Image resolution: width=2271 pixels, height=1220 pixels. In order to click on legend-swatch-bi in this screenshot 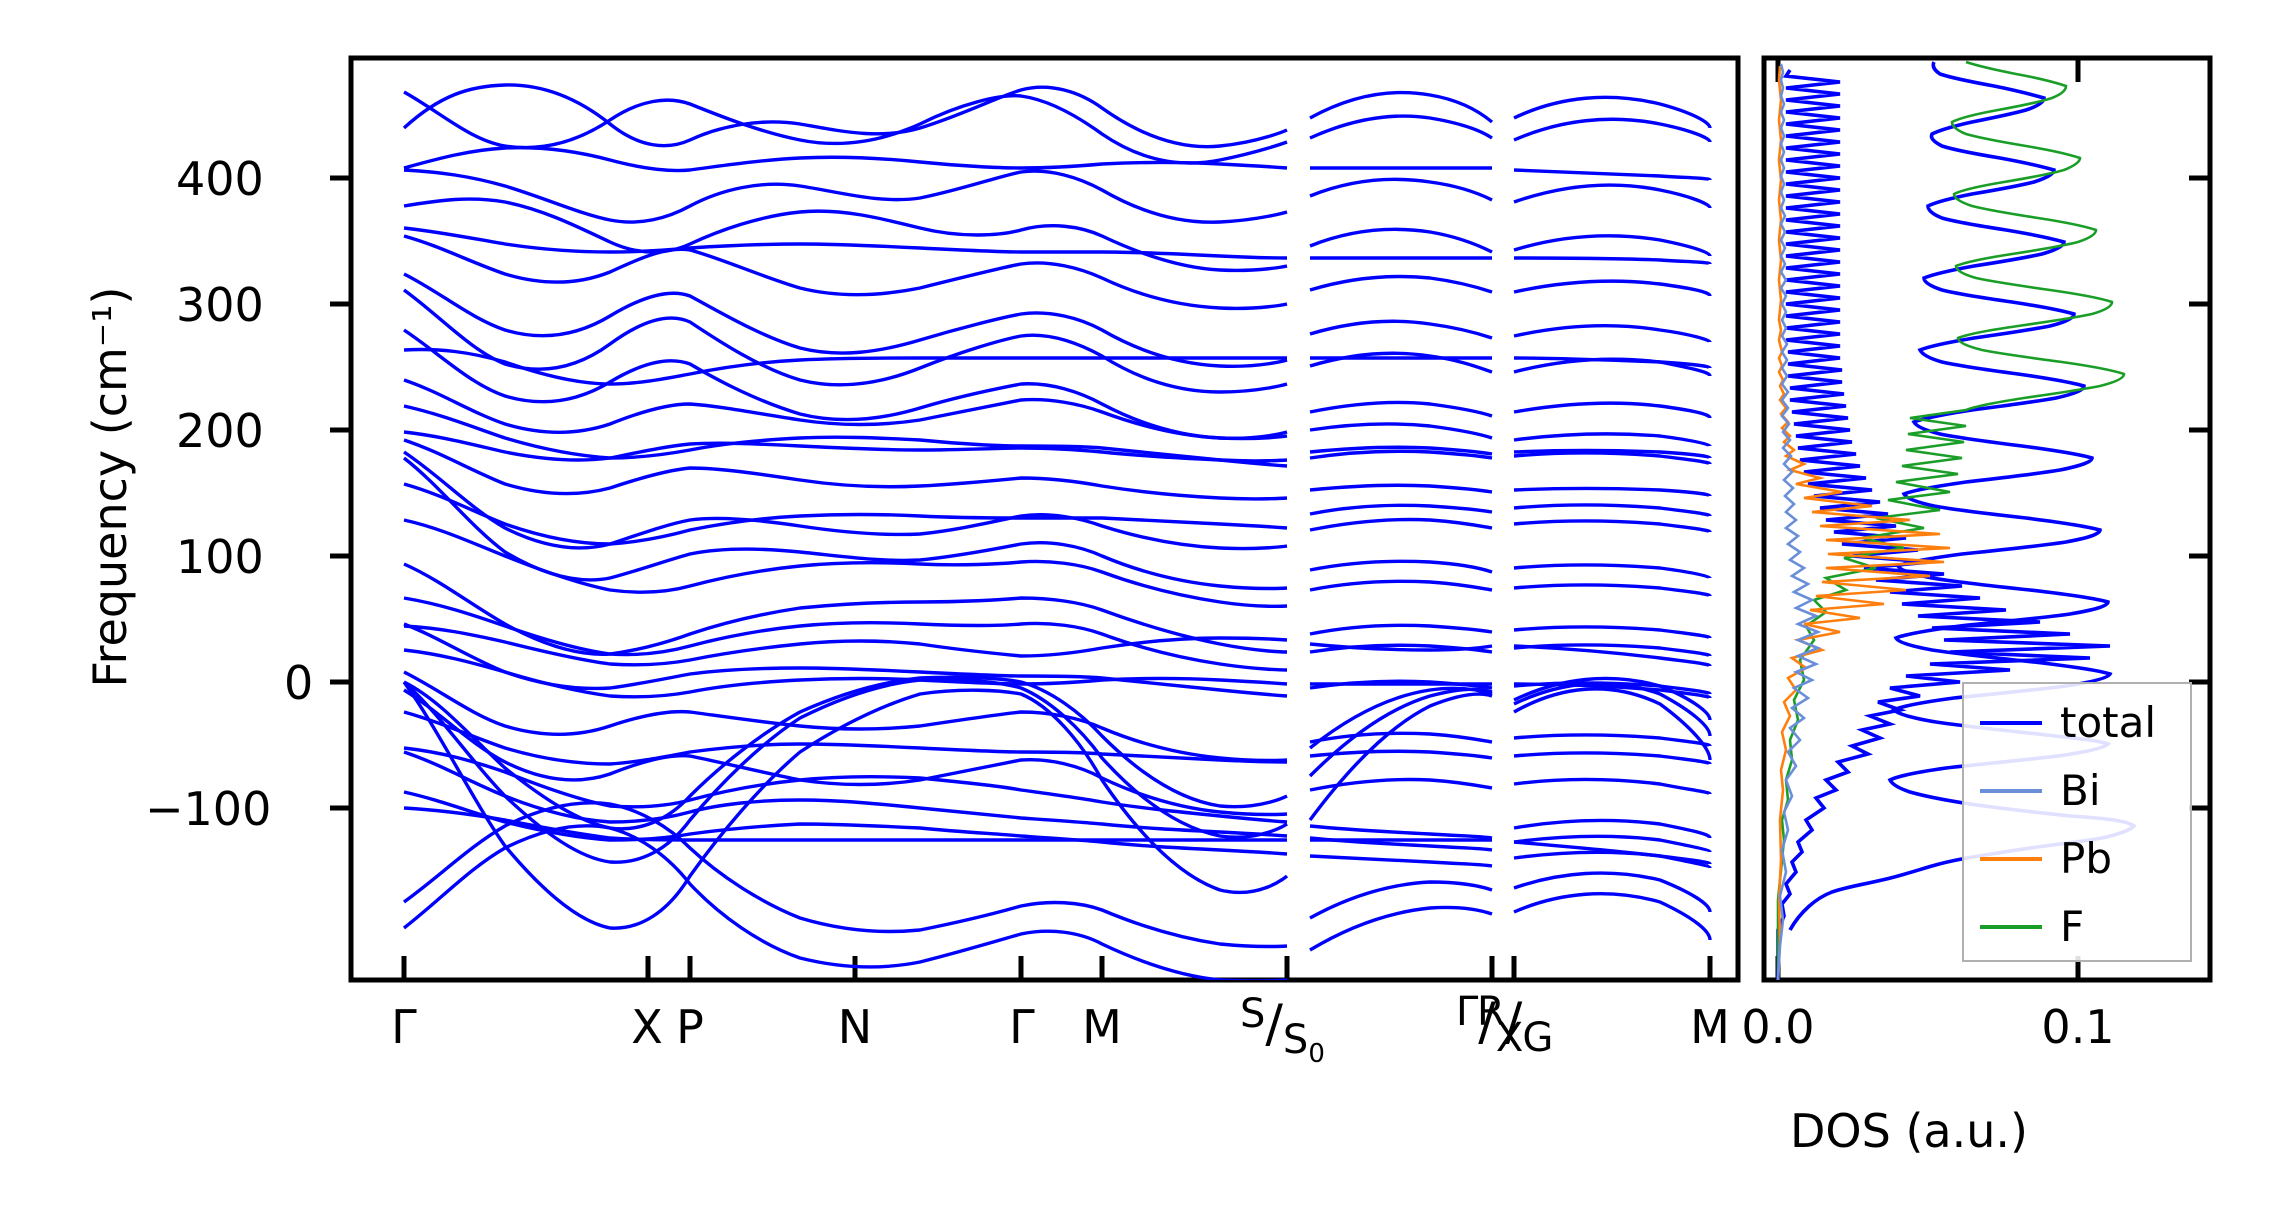, I will do `click(2011, 791)`.